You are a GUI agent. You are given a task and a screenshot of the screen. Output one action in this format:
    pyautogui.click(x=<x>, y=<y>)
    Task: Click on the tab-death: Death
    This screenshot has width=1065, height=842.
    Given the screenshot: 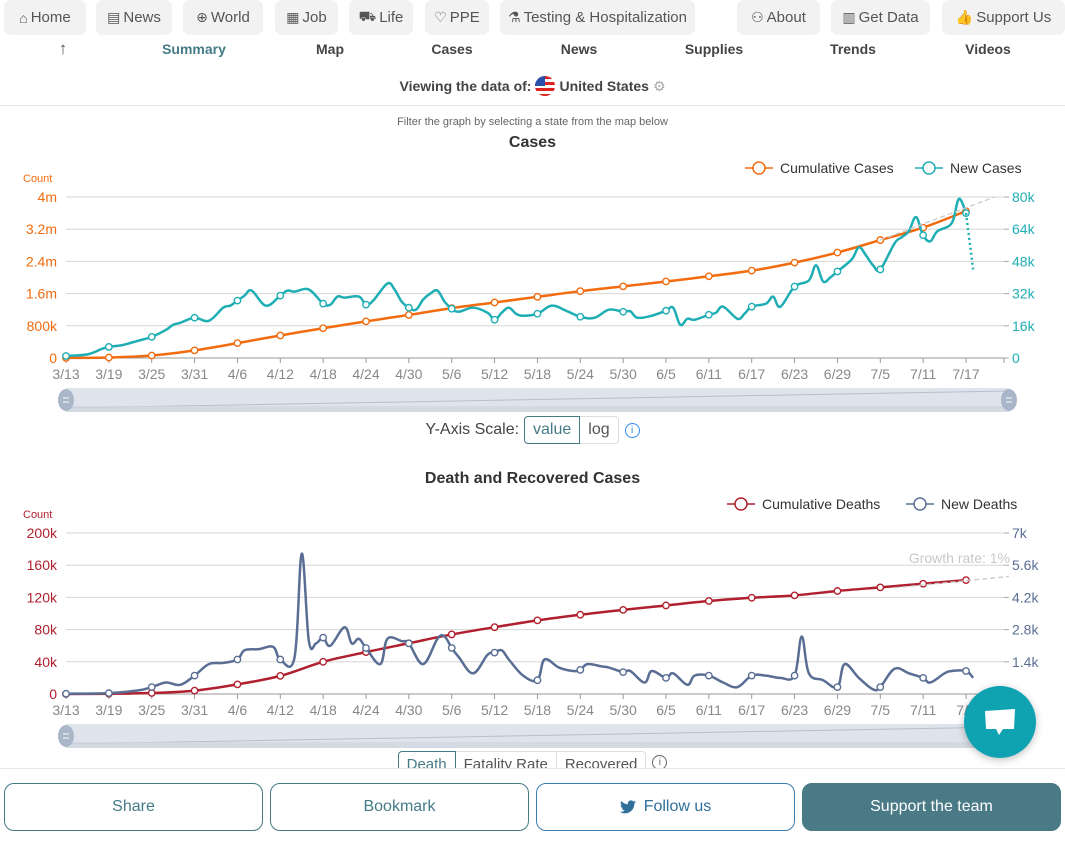 What is the action you would take?
    pyautogui.click(x=426, y=760)
    